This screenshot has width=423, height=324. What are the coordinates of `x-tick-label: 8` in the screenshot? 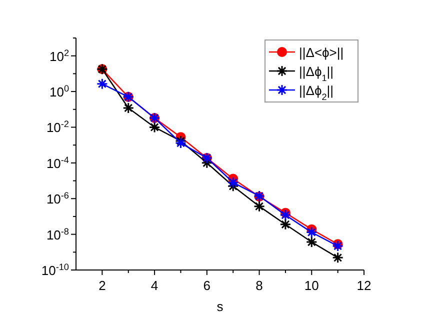 It's located at (259, 285).